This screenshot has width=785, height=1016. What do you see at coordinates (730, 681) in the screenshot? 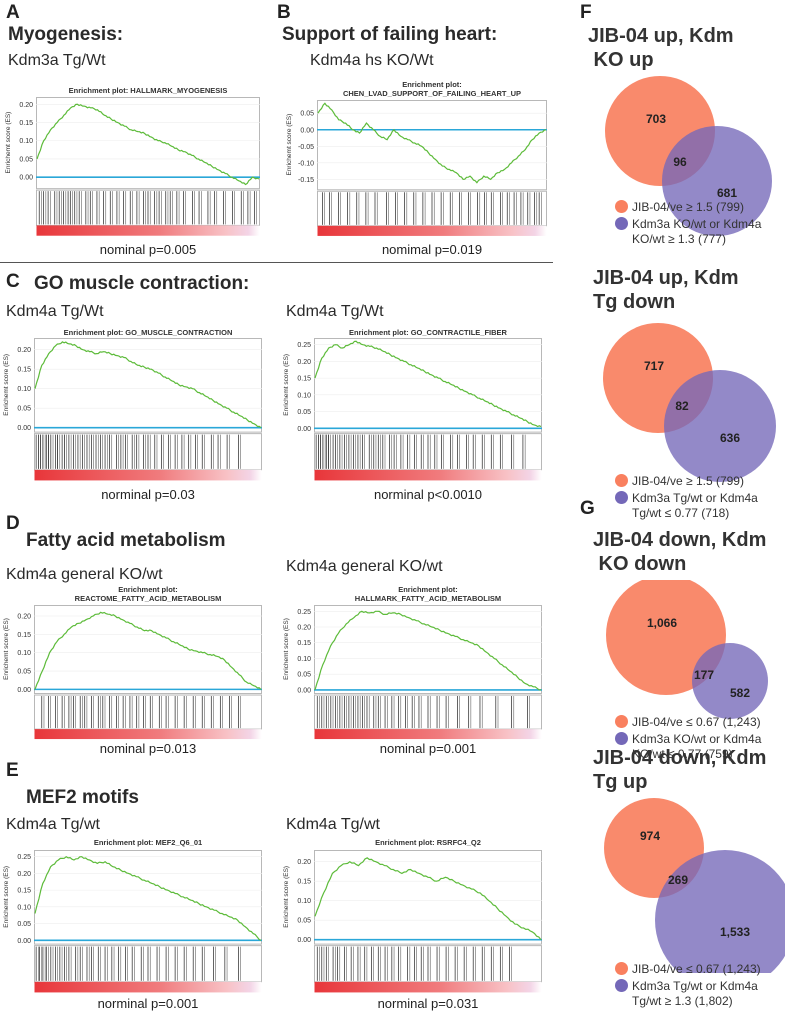
I see `venn-right-circle` at bounding box center [730, 681].